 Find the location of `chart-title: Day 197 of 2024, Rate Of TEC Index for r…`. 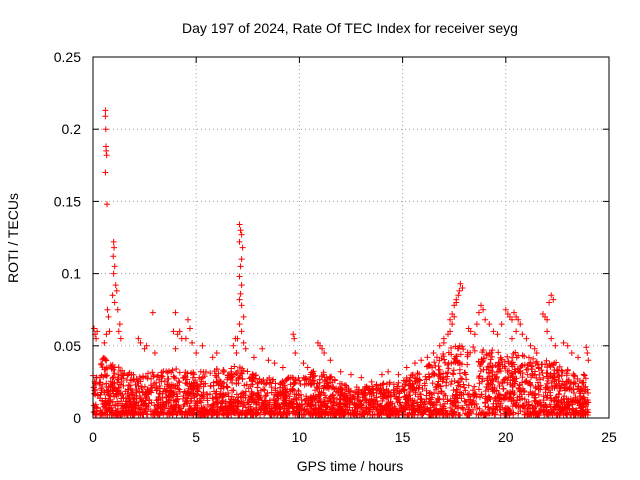

chart-title: Day 197 of 2024, Rate Of TEC Index for r… is located at coordinates (350, 28).